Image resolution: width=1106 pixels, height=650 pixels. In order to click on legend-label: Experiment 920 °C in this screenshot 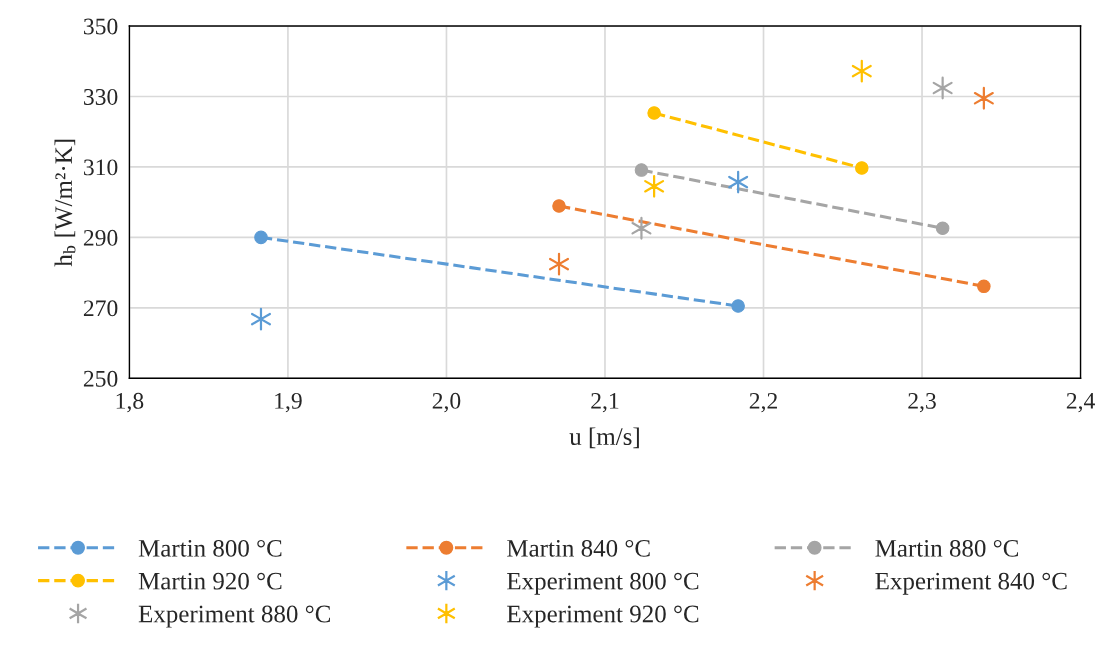, I will do `click(603, 616)`.